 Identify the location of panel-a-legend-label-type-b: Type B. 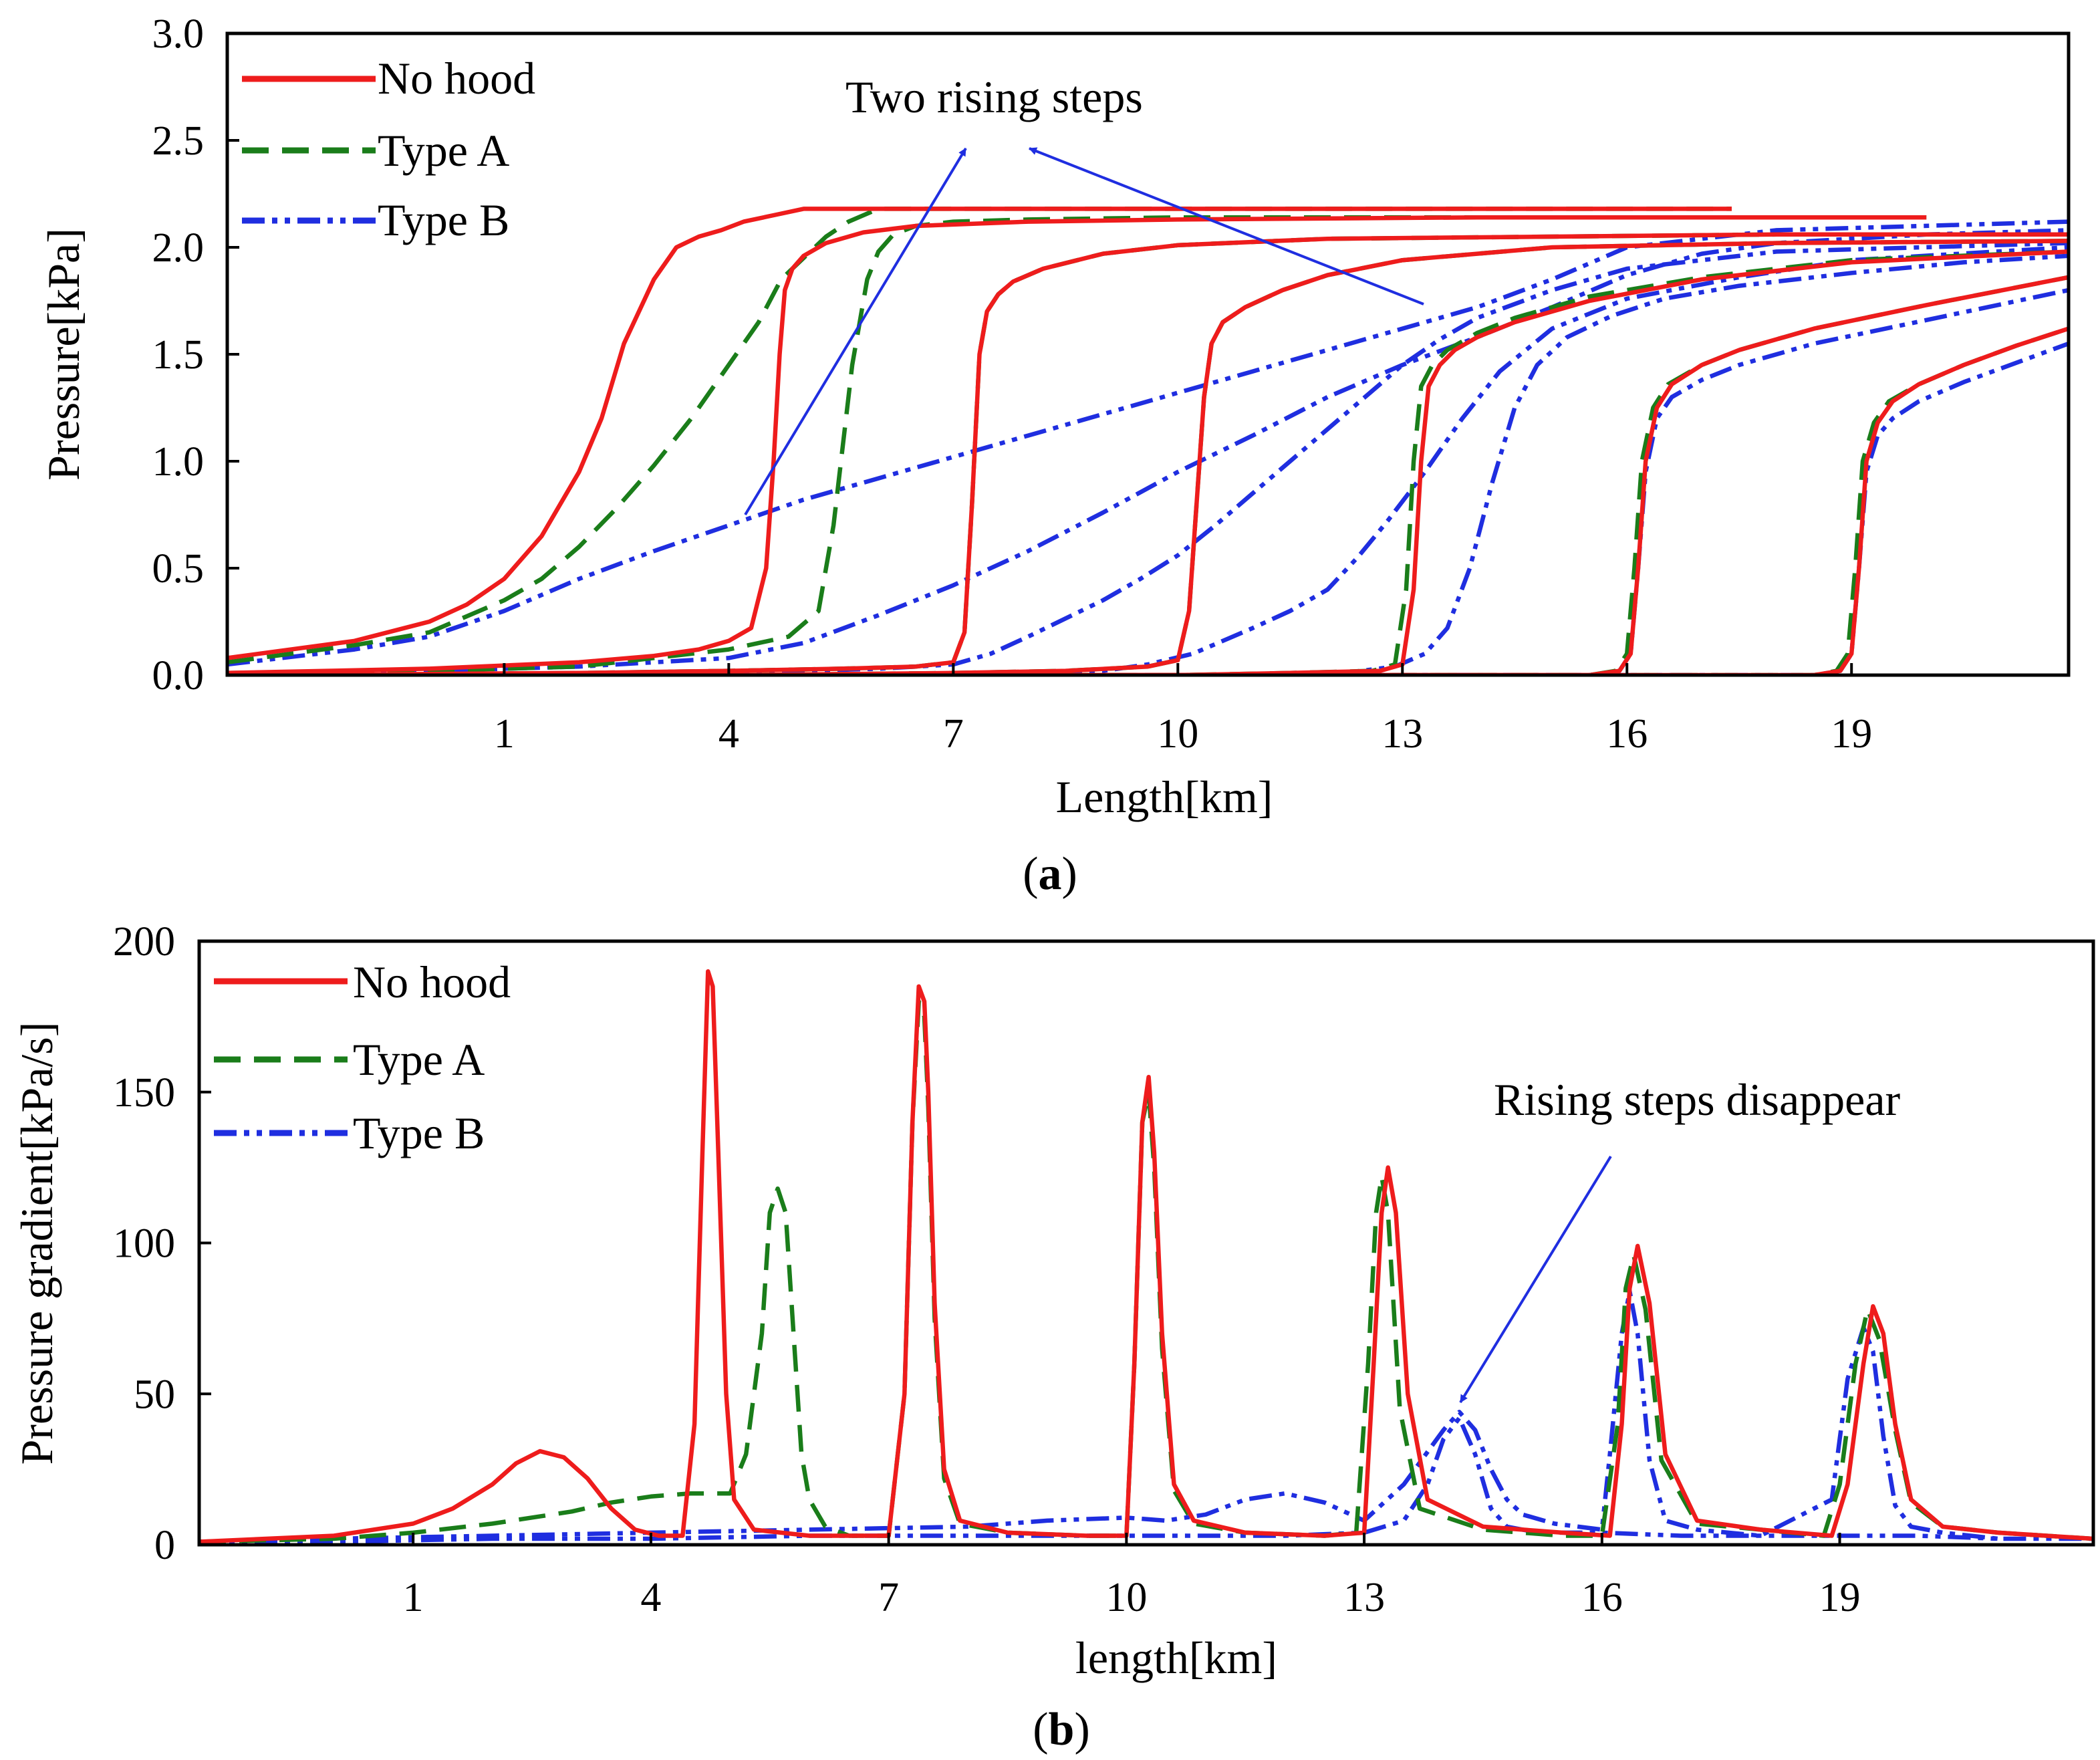
(443, 220).